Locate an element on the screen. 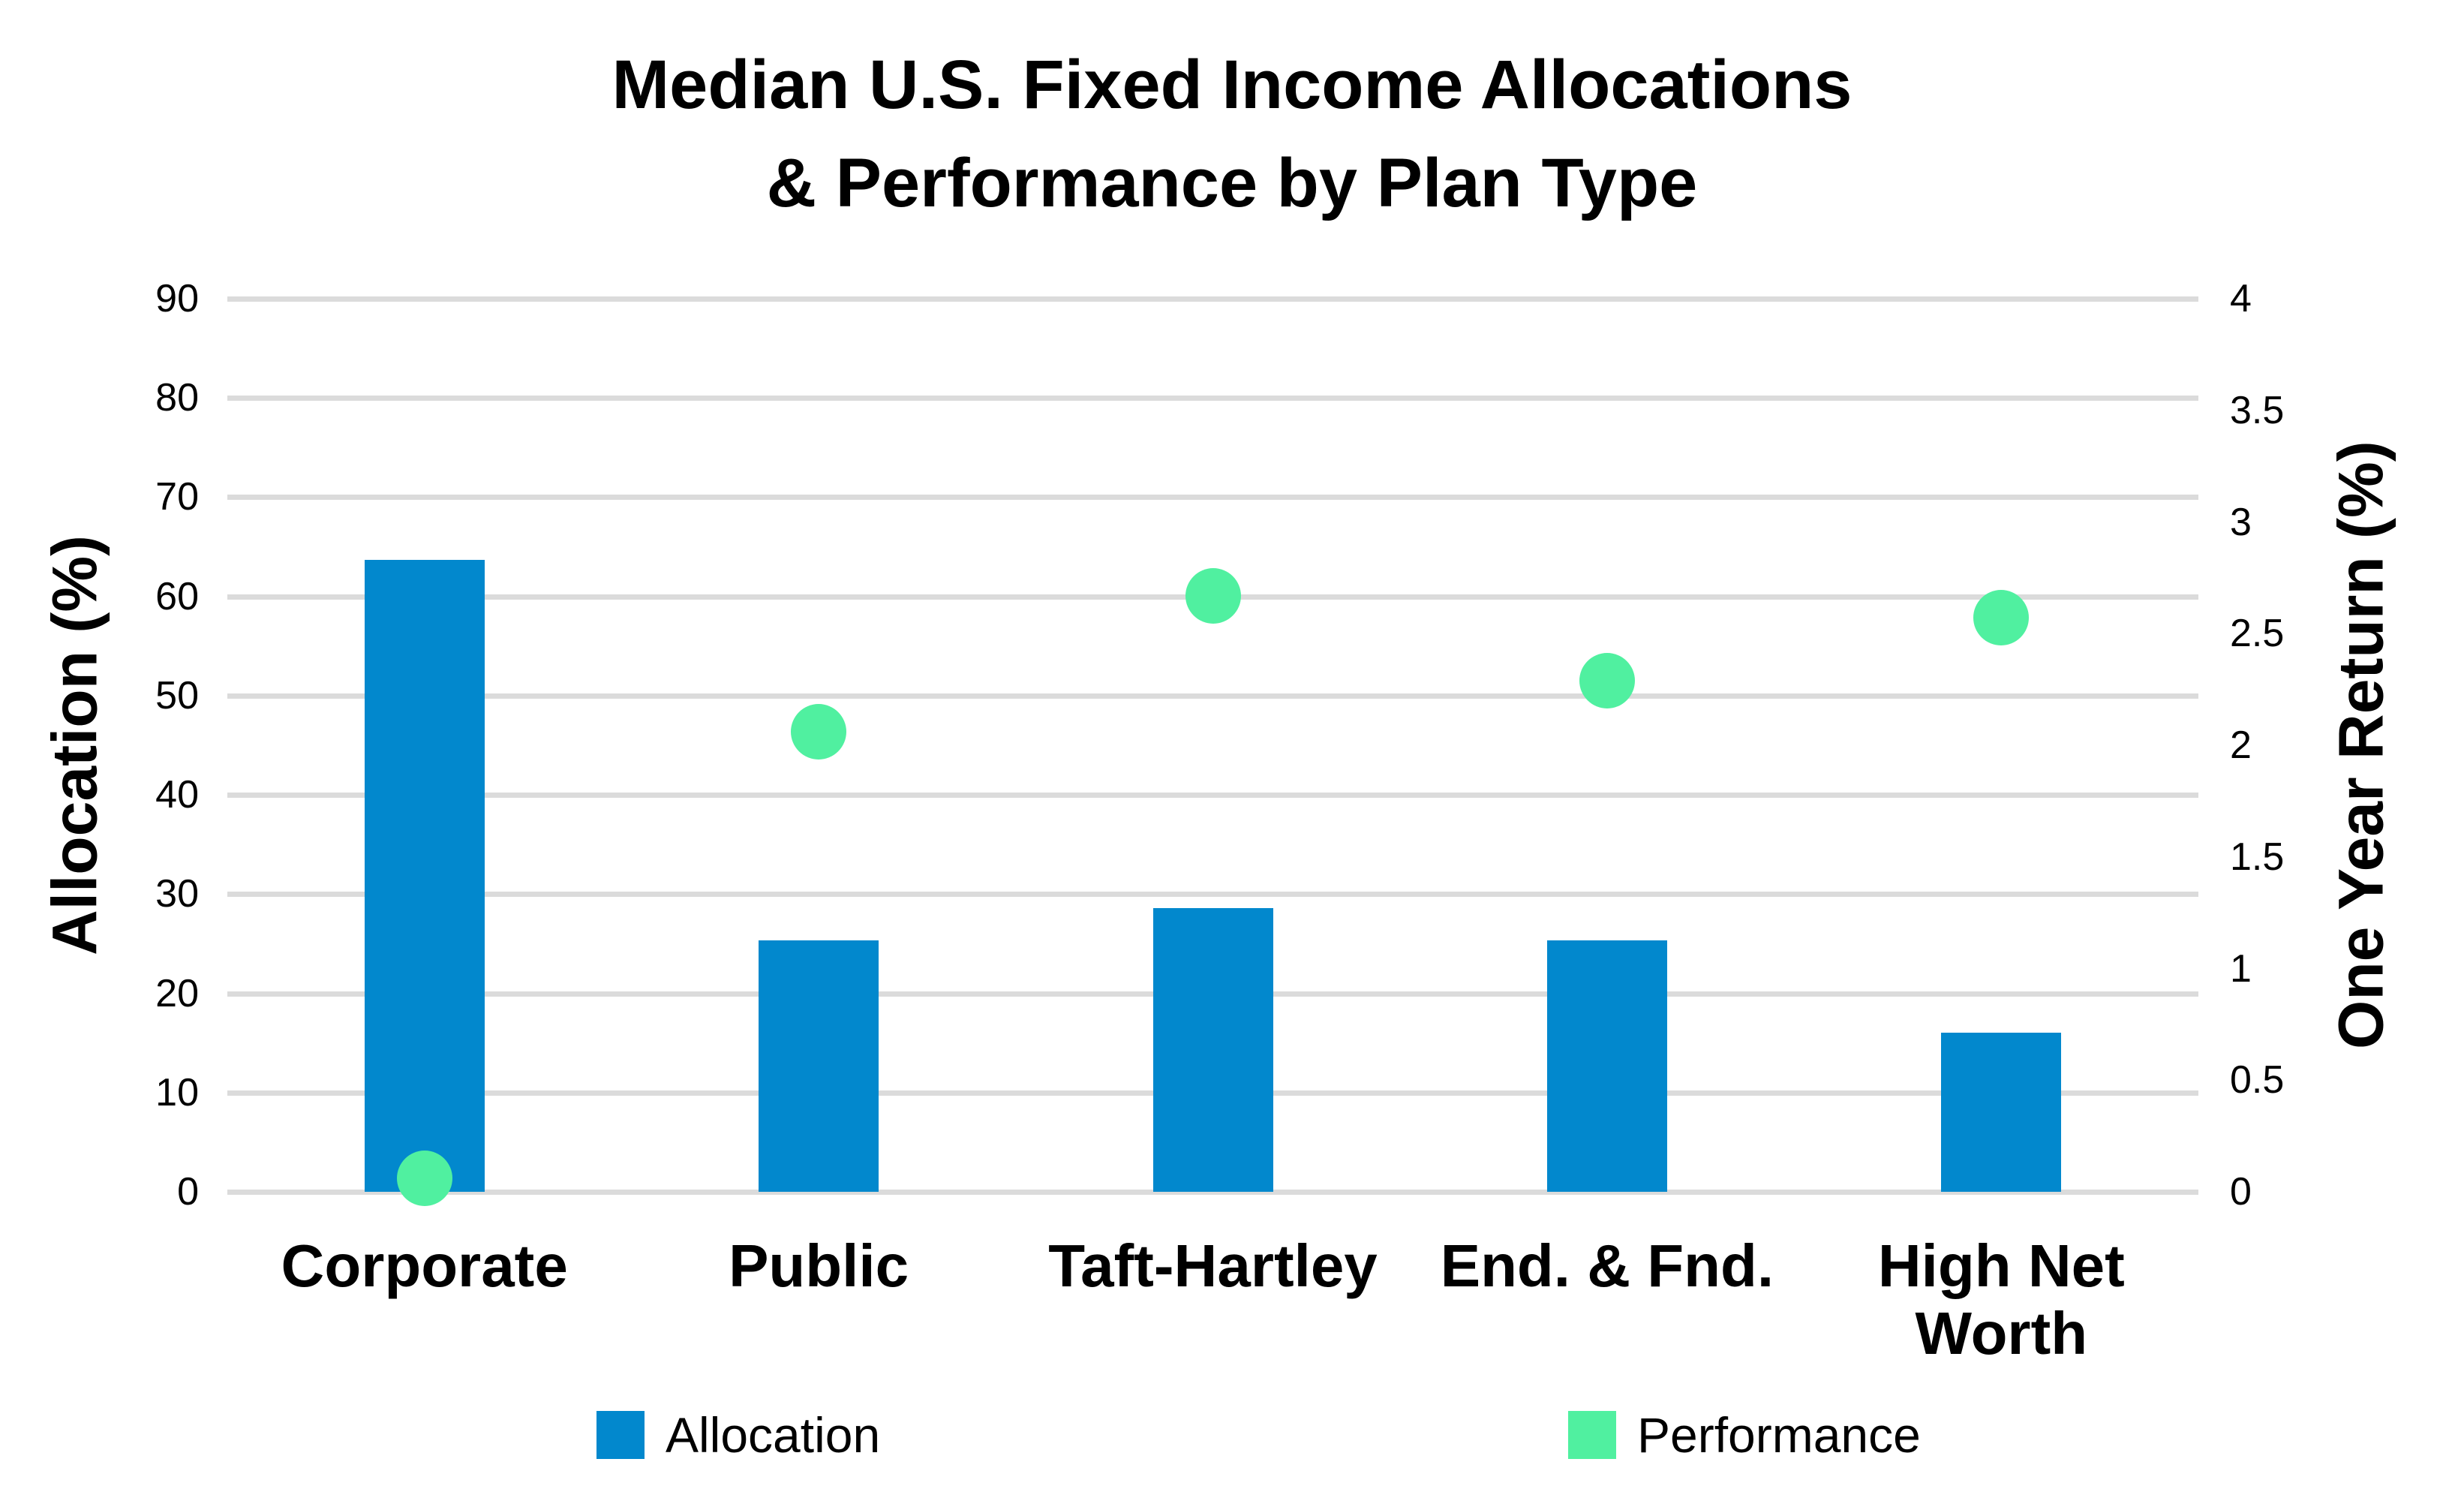  legend-item-allocation: Allocation is located at coordinates (738, 1434).